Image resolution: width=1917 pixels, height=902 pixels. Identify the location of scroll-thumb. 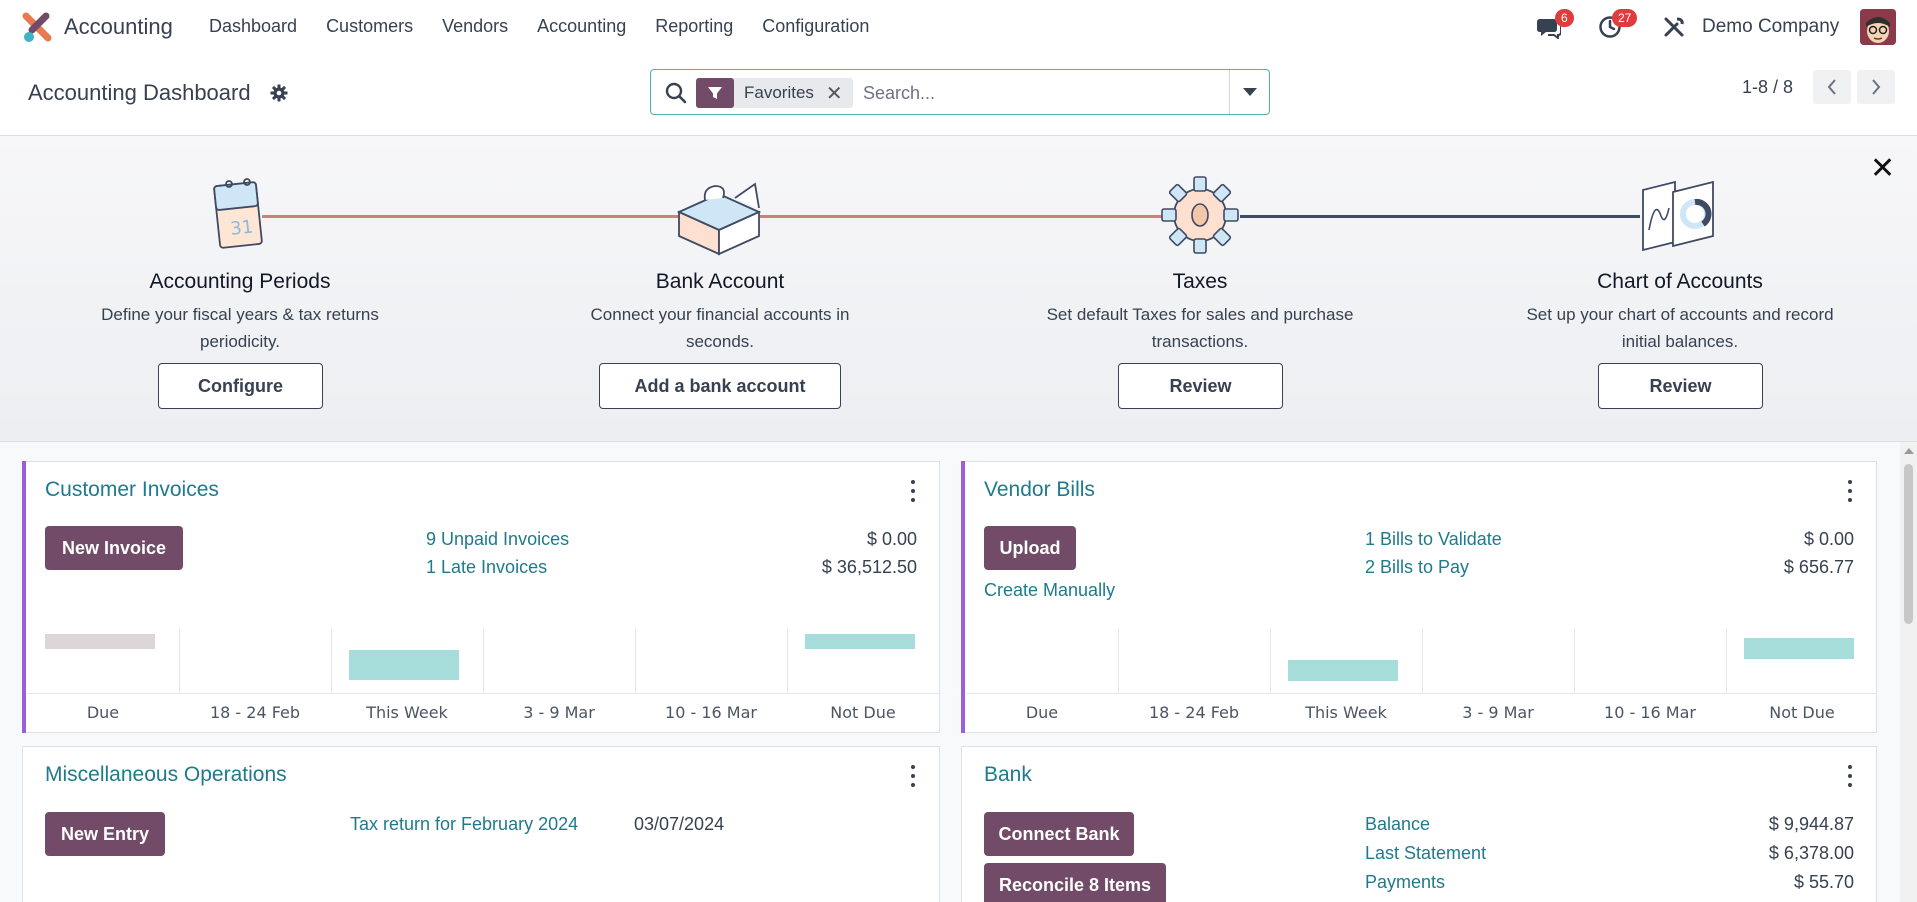
(1908, 544).